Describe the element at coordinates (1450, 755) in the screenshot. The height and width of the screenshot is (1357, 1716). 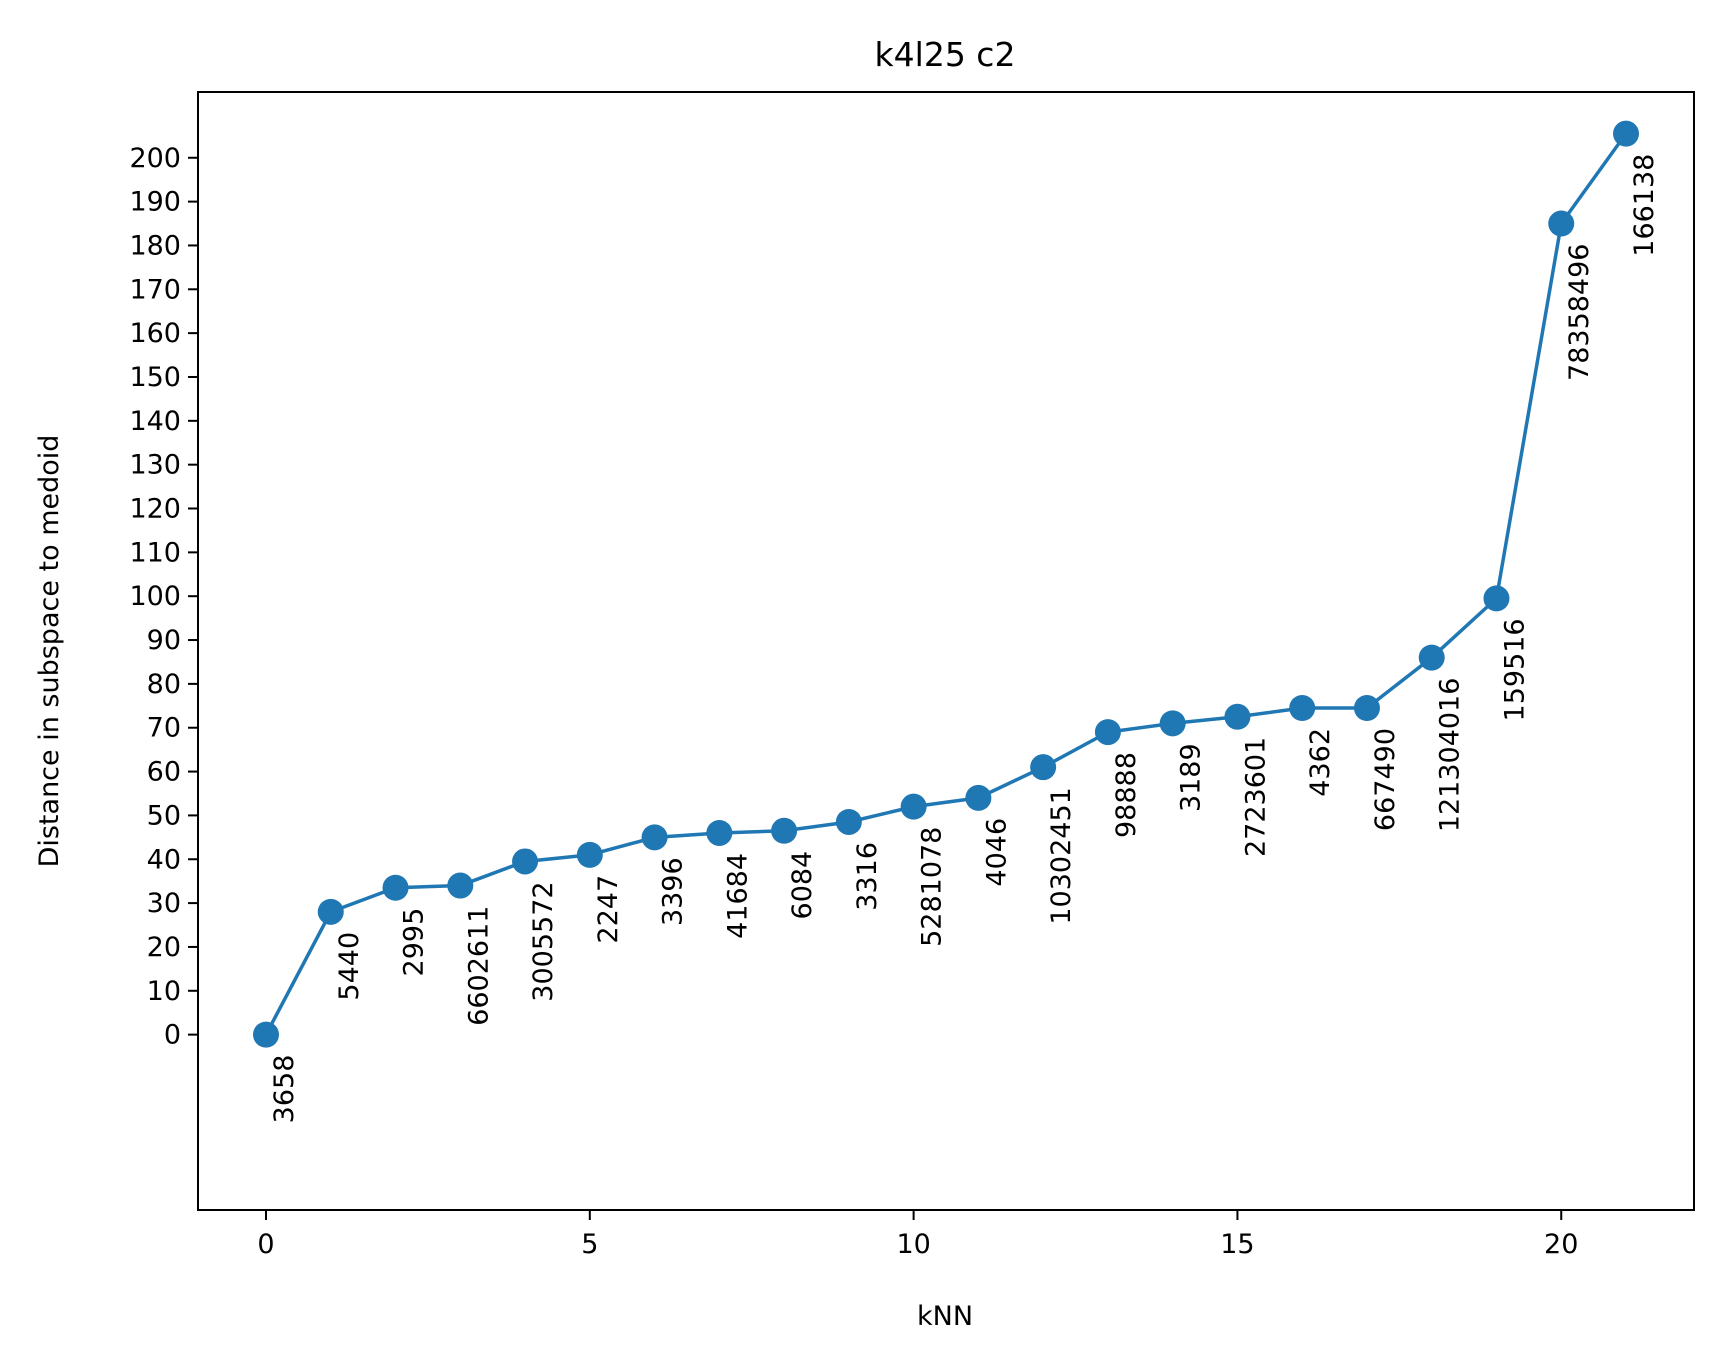
I see `point-label: 121304016` at that location.